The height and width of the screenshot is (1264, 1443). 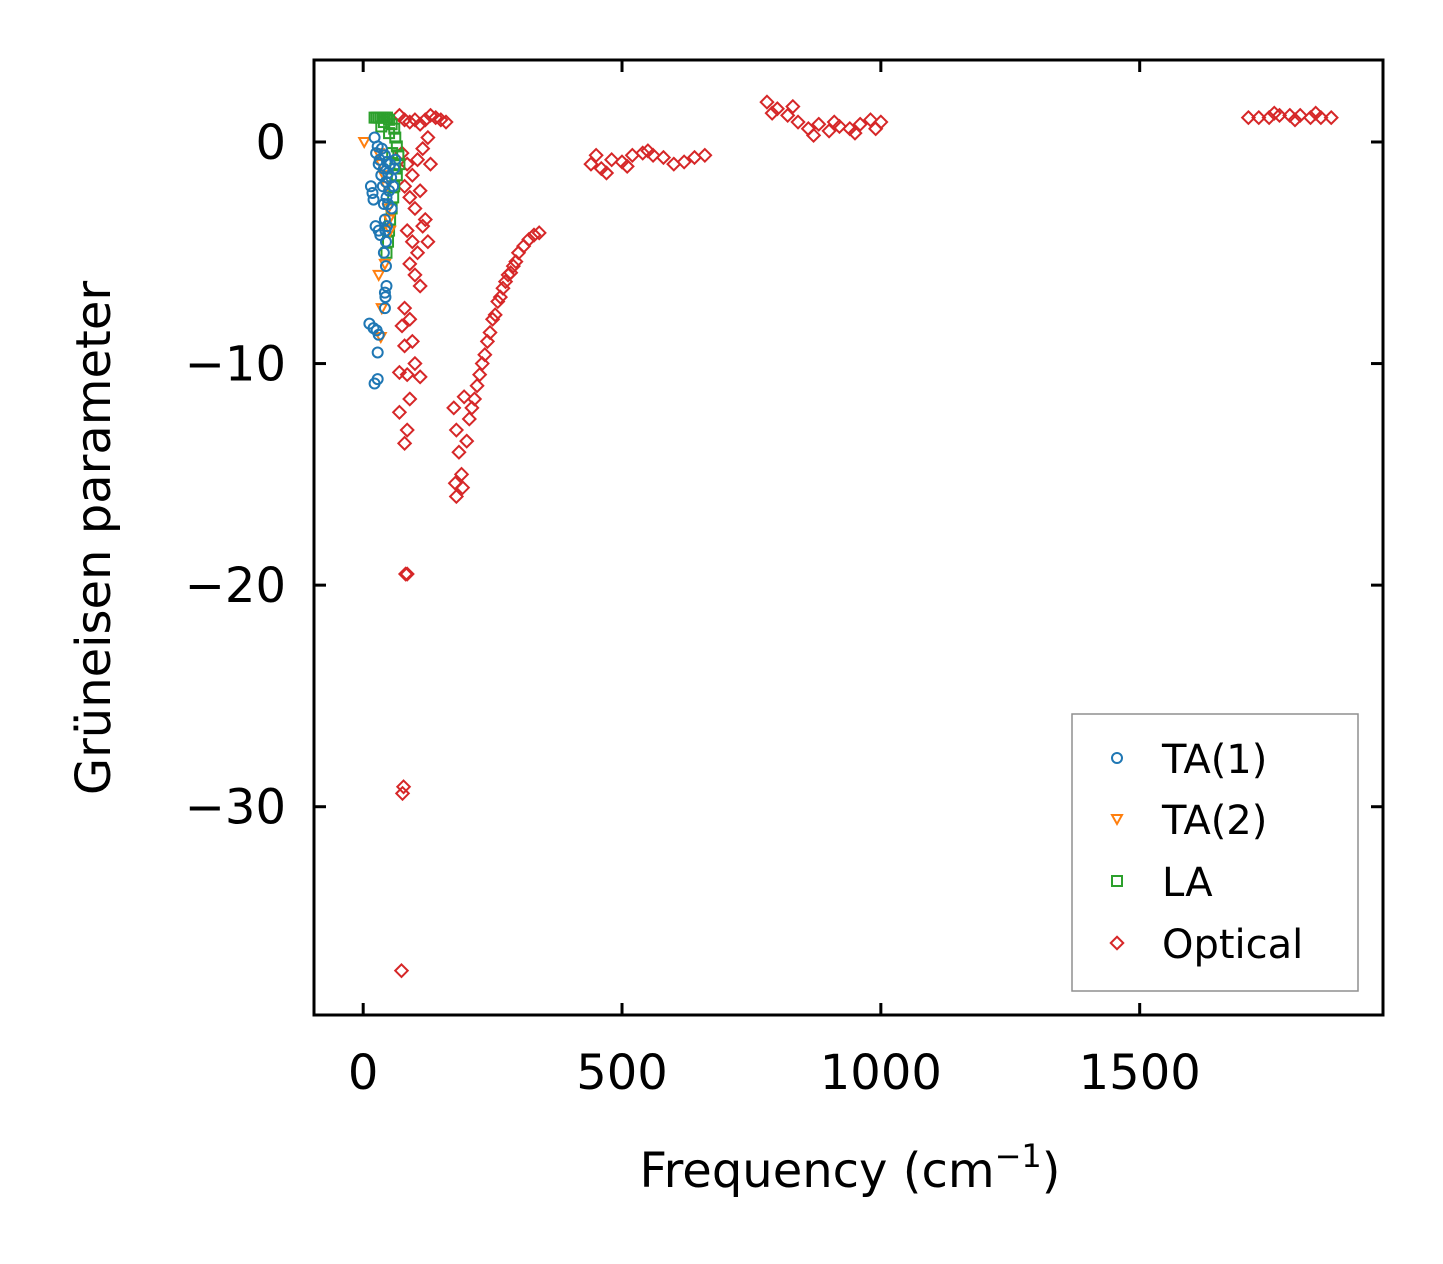 What do you see at coordinates (881, 1073) in the screenshot?
I see `x-tick-label: 1000` at bounding box center [881, 1073].